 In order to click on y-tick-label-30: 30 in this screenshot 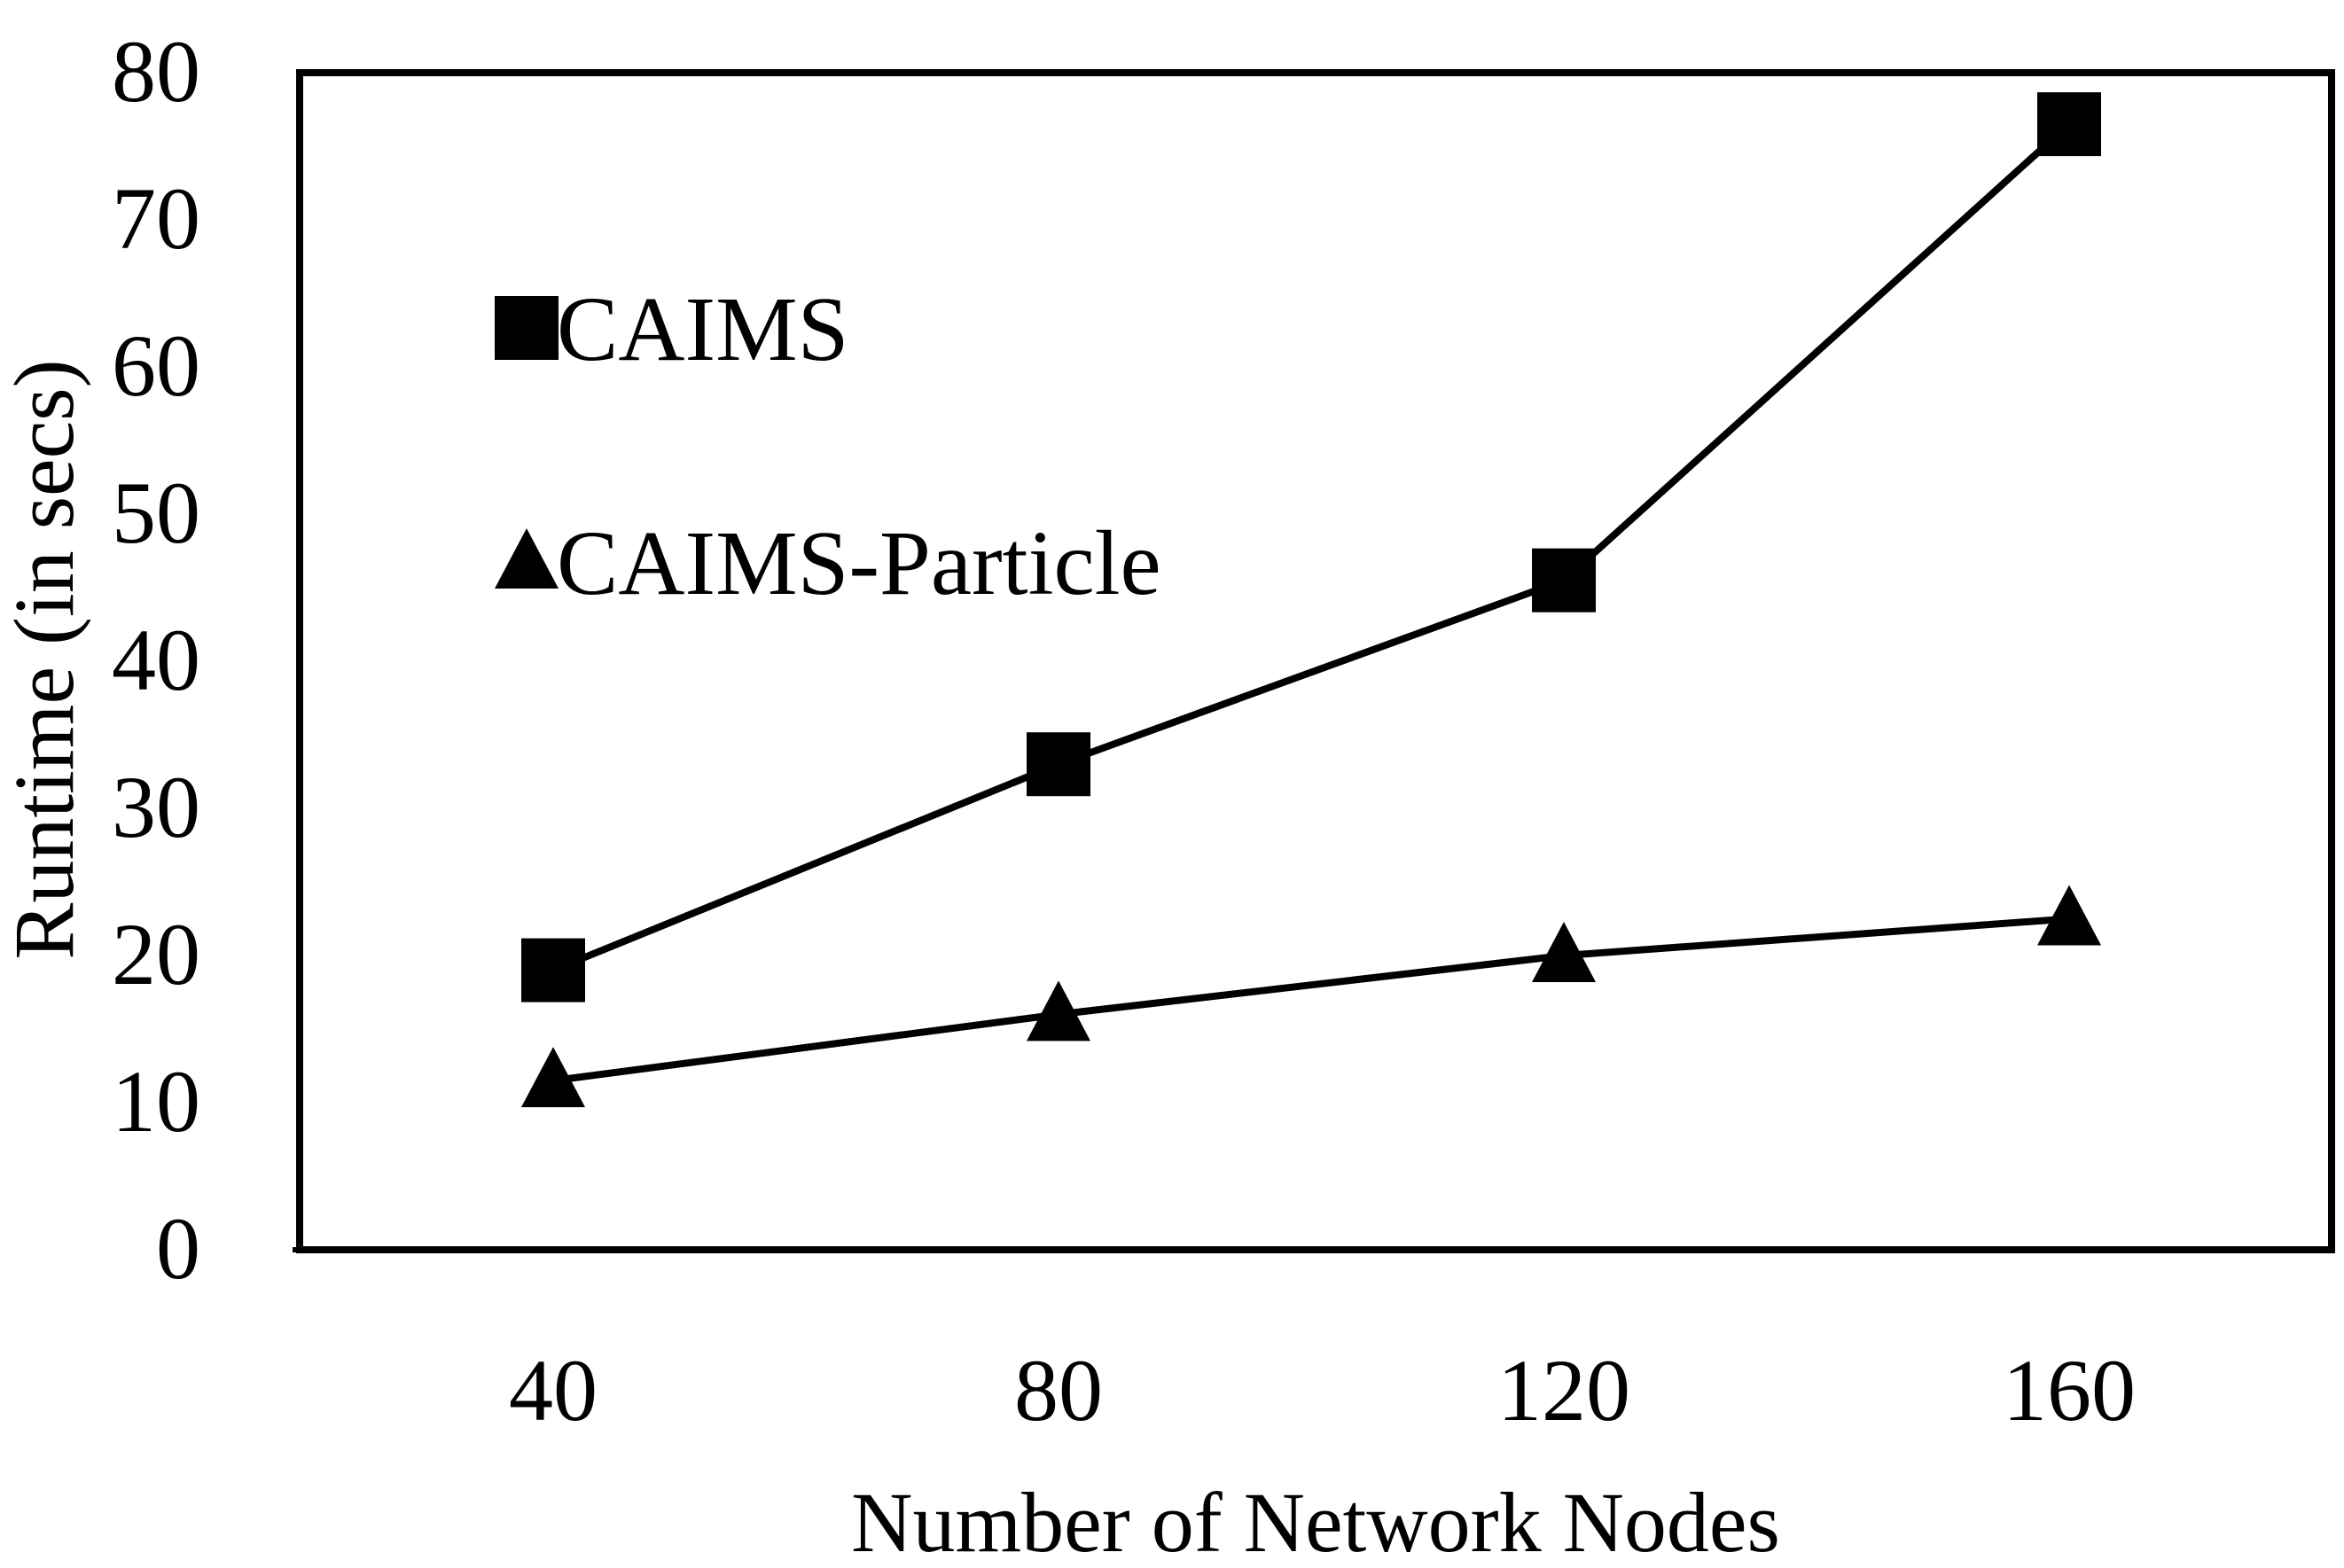, I will do `click(156, 807)`.